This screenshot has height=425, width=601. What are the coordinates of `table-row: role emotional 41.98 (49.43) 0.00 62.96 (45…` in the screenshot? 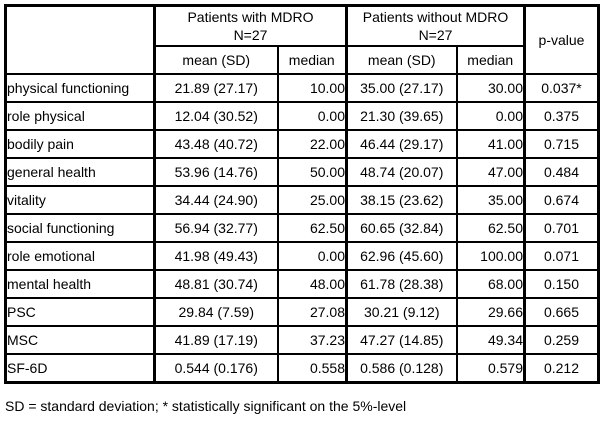 It's located at (302, 256).